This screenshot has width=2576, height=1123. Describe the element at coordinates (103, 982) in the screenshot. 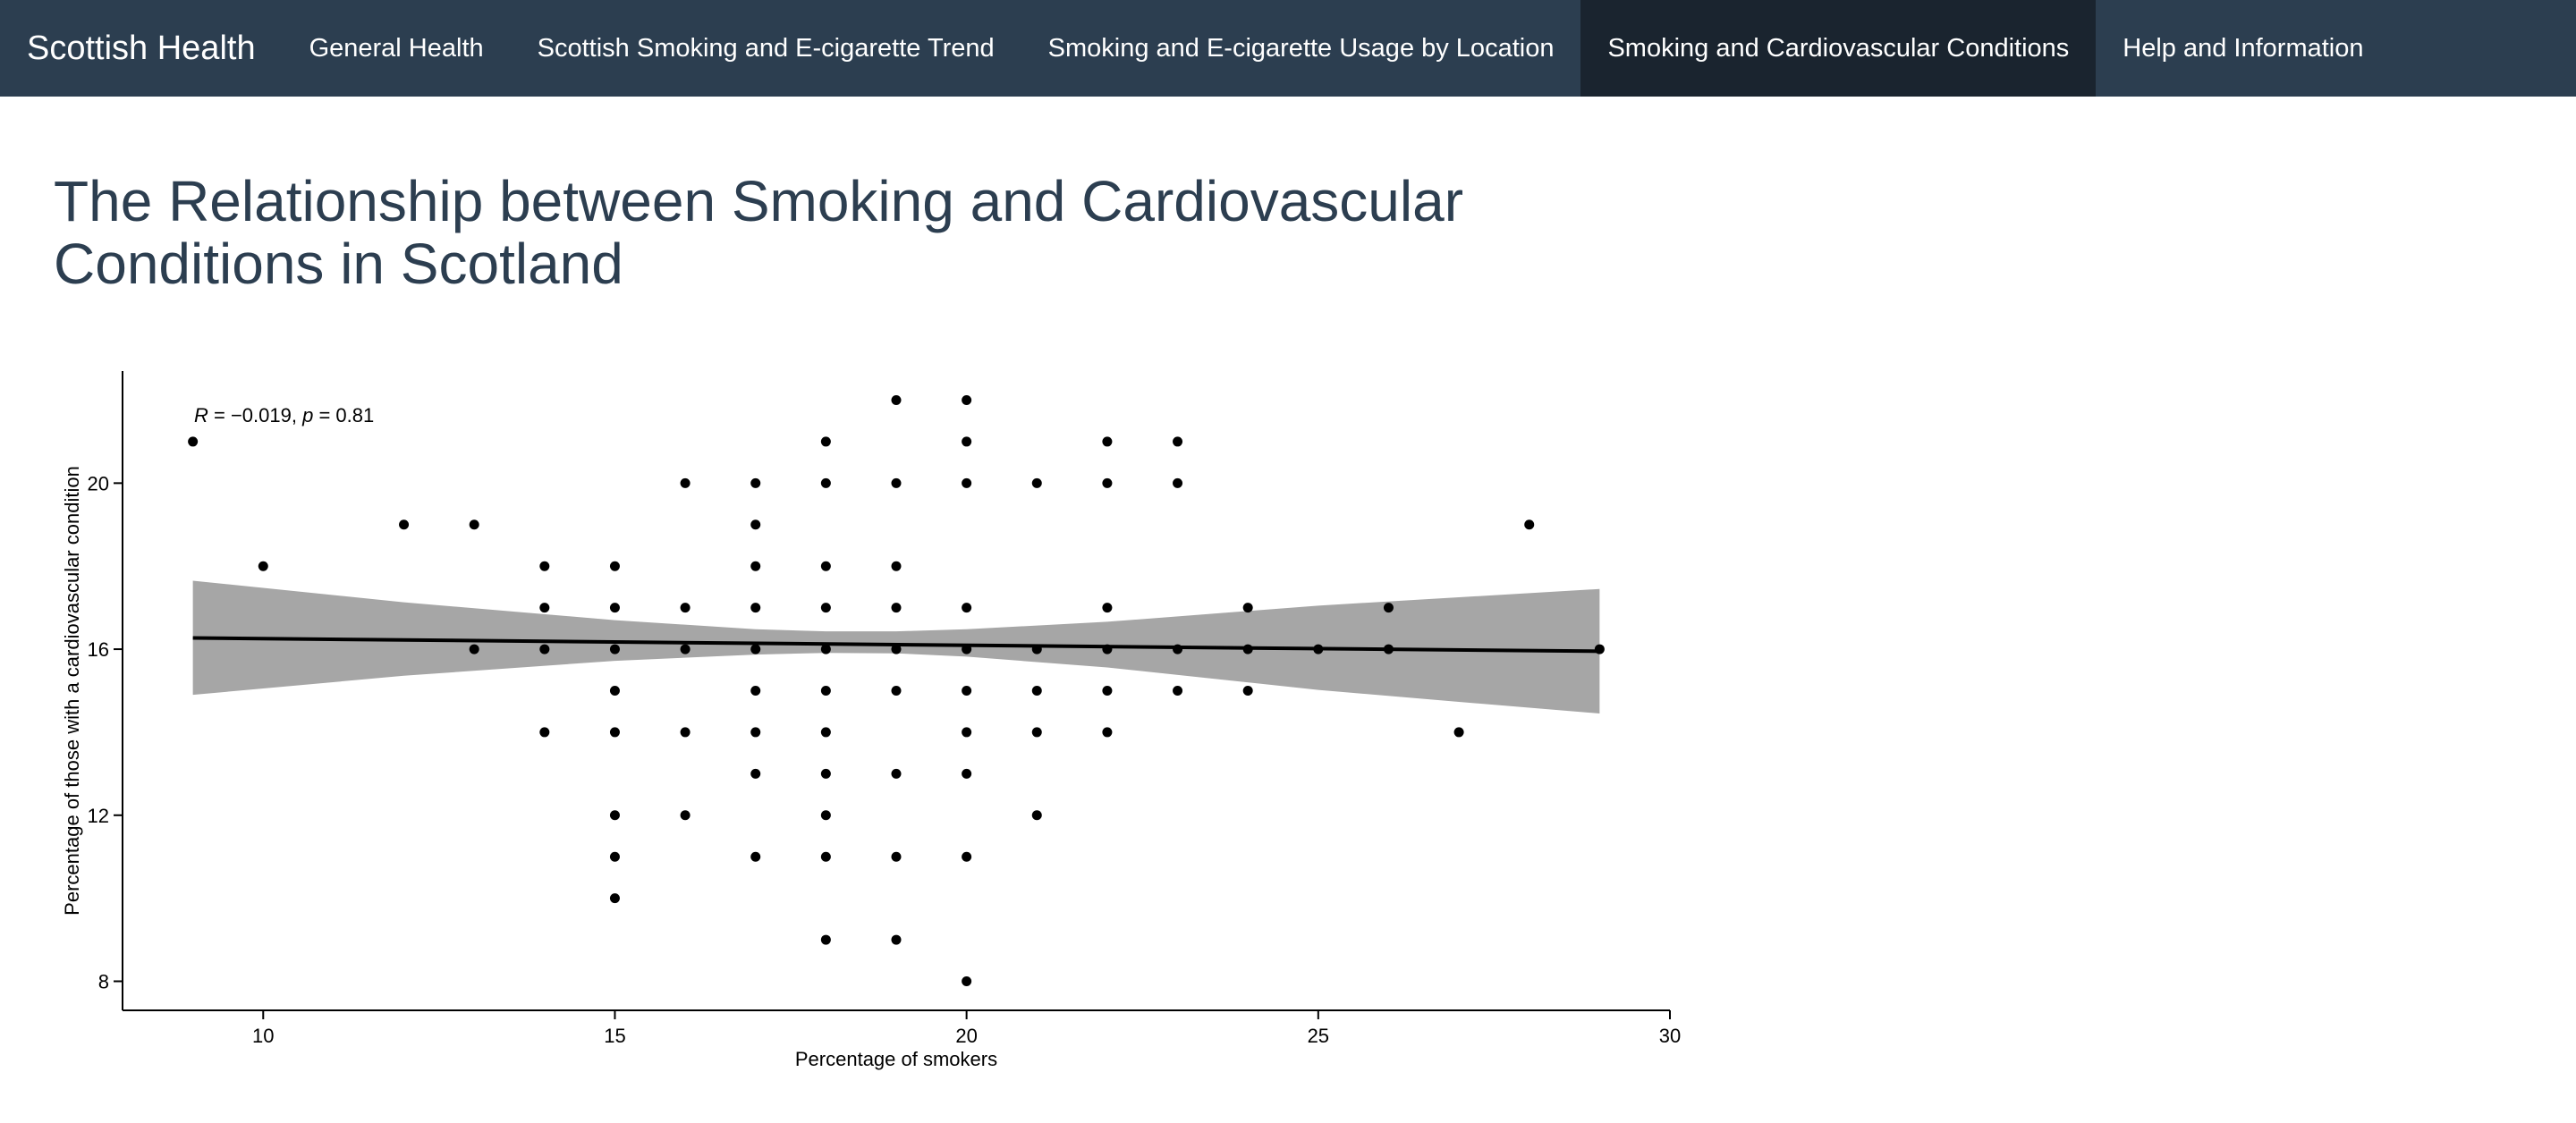

I see `y-tick-label: 8` at that location.